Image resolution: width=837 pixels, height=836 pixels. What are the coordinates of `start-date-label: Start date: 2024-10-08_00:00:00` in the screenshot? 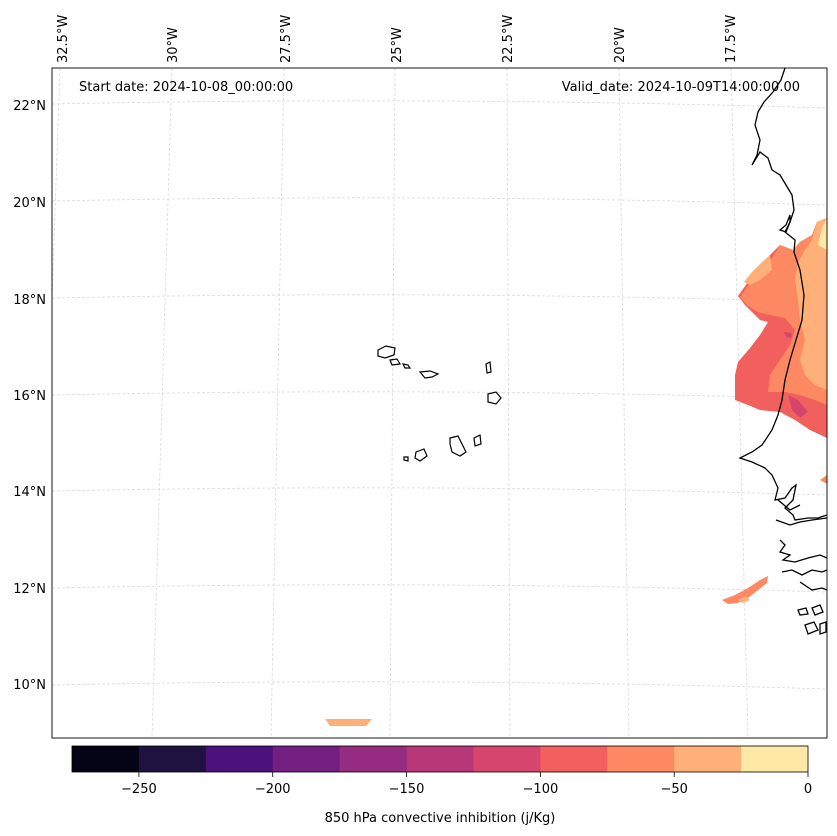 It's located at (186, 87).